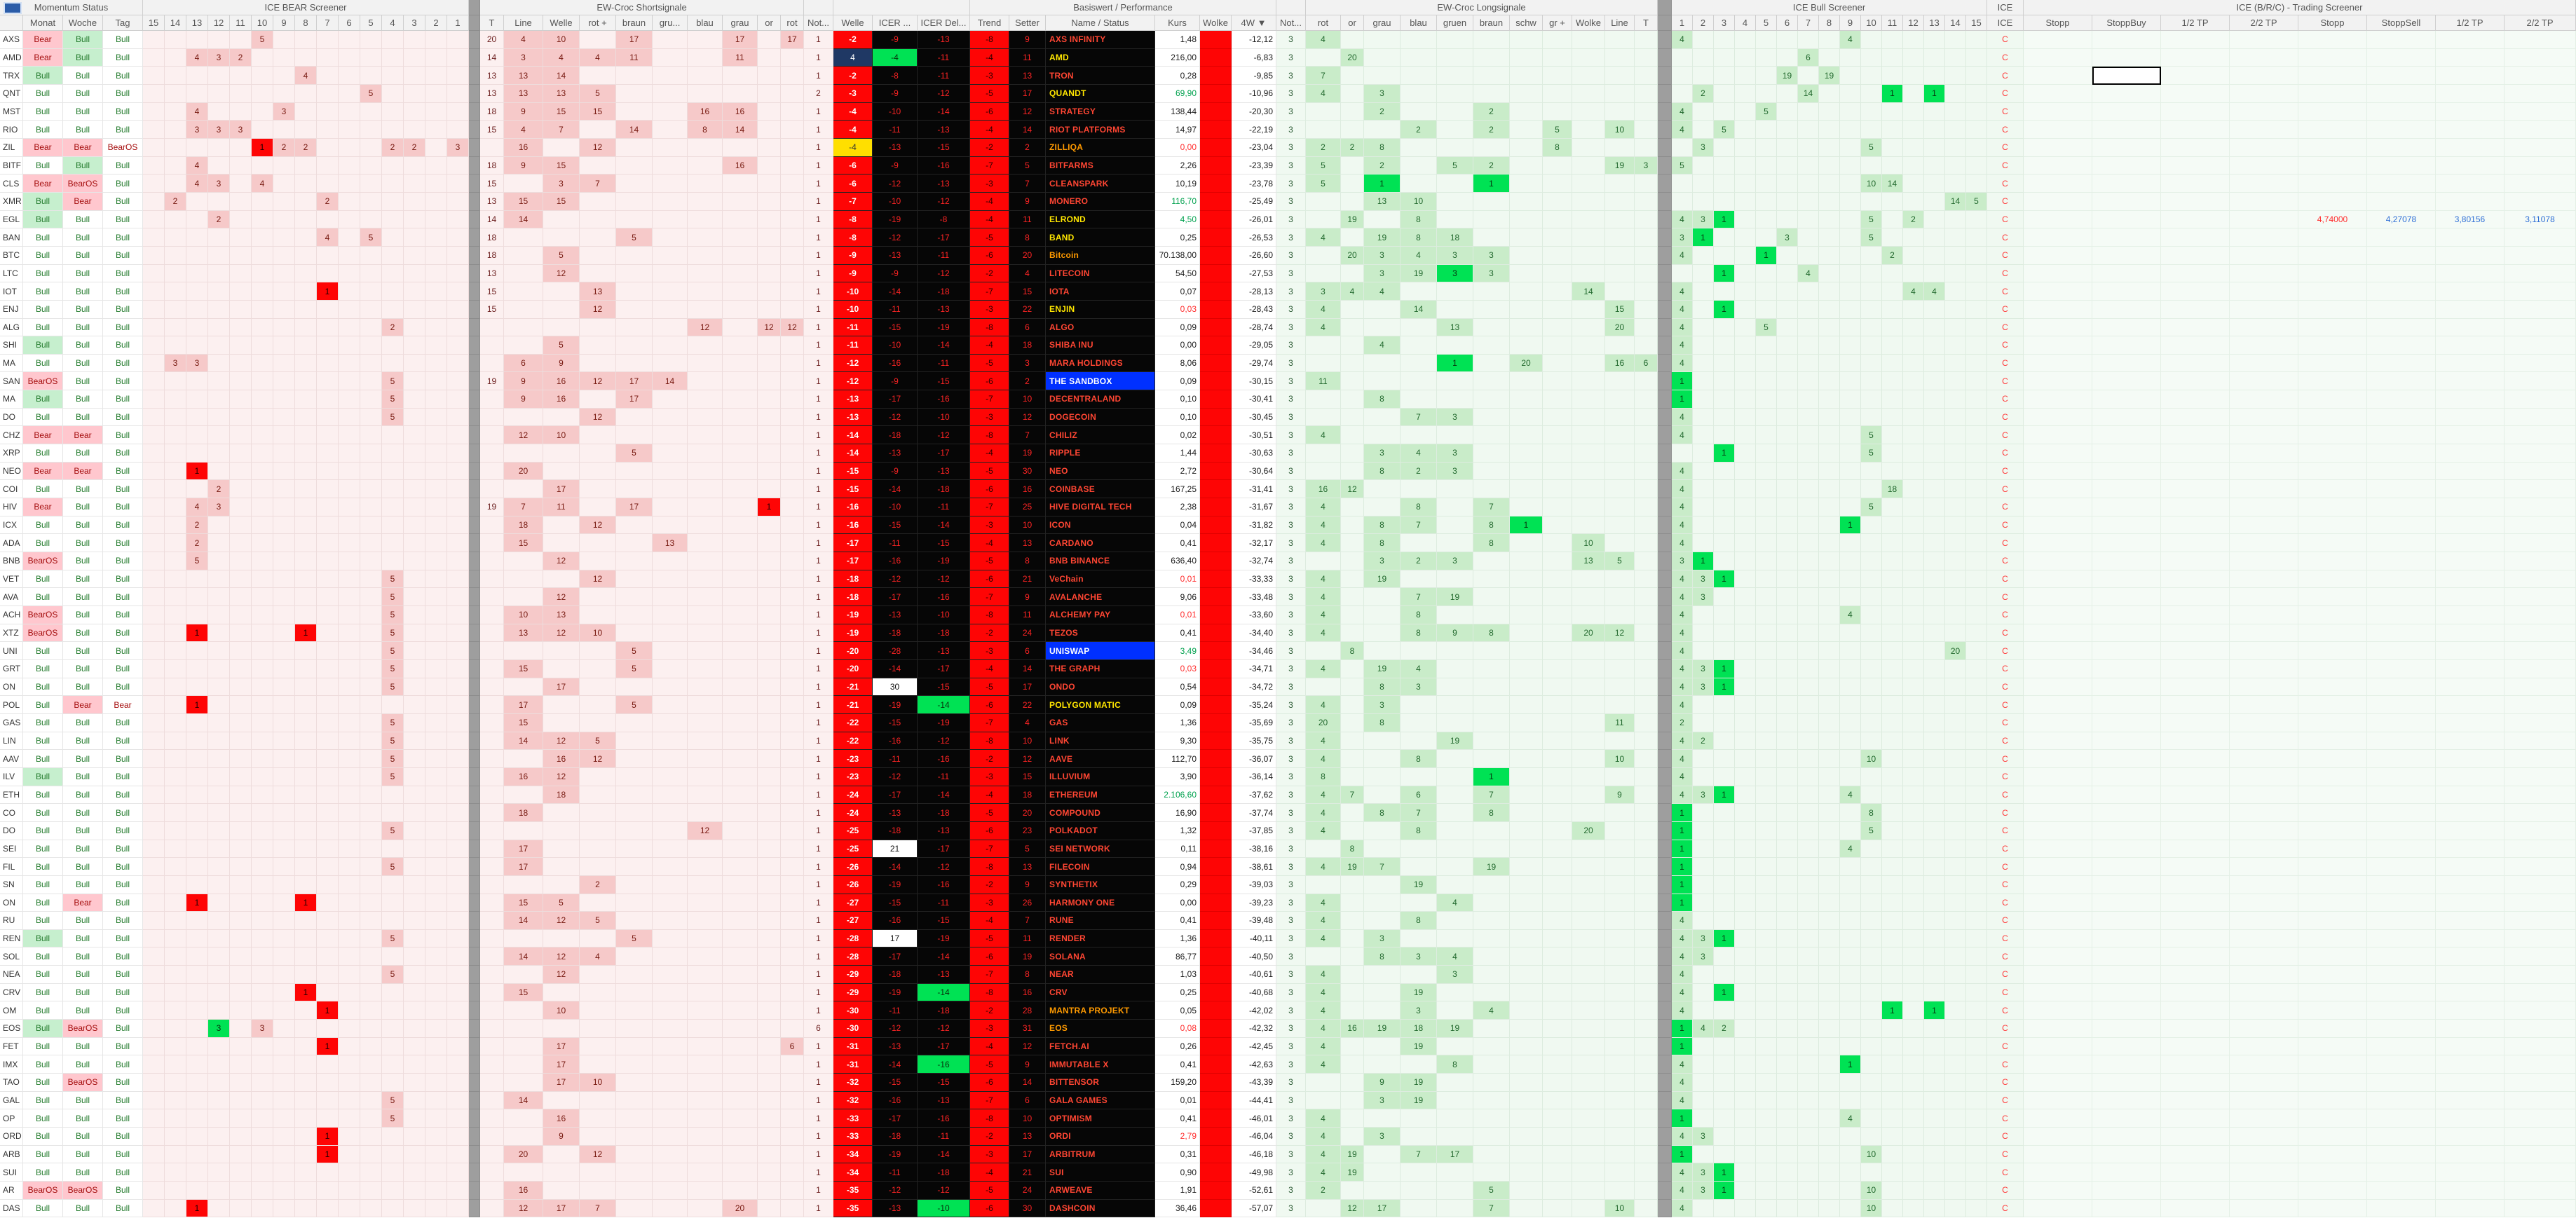 The height and width of the screenshot is (1218, 2576). I want to click on cell-setter: 12, so click(1027, 759).